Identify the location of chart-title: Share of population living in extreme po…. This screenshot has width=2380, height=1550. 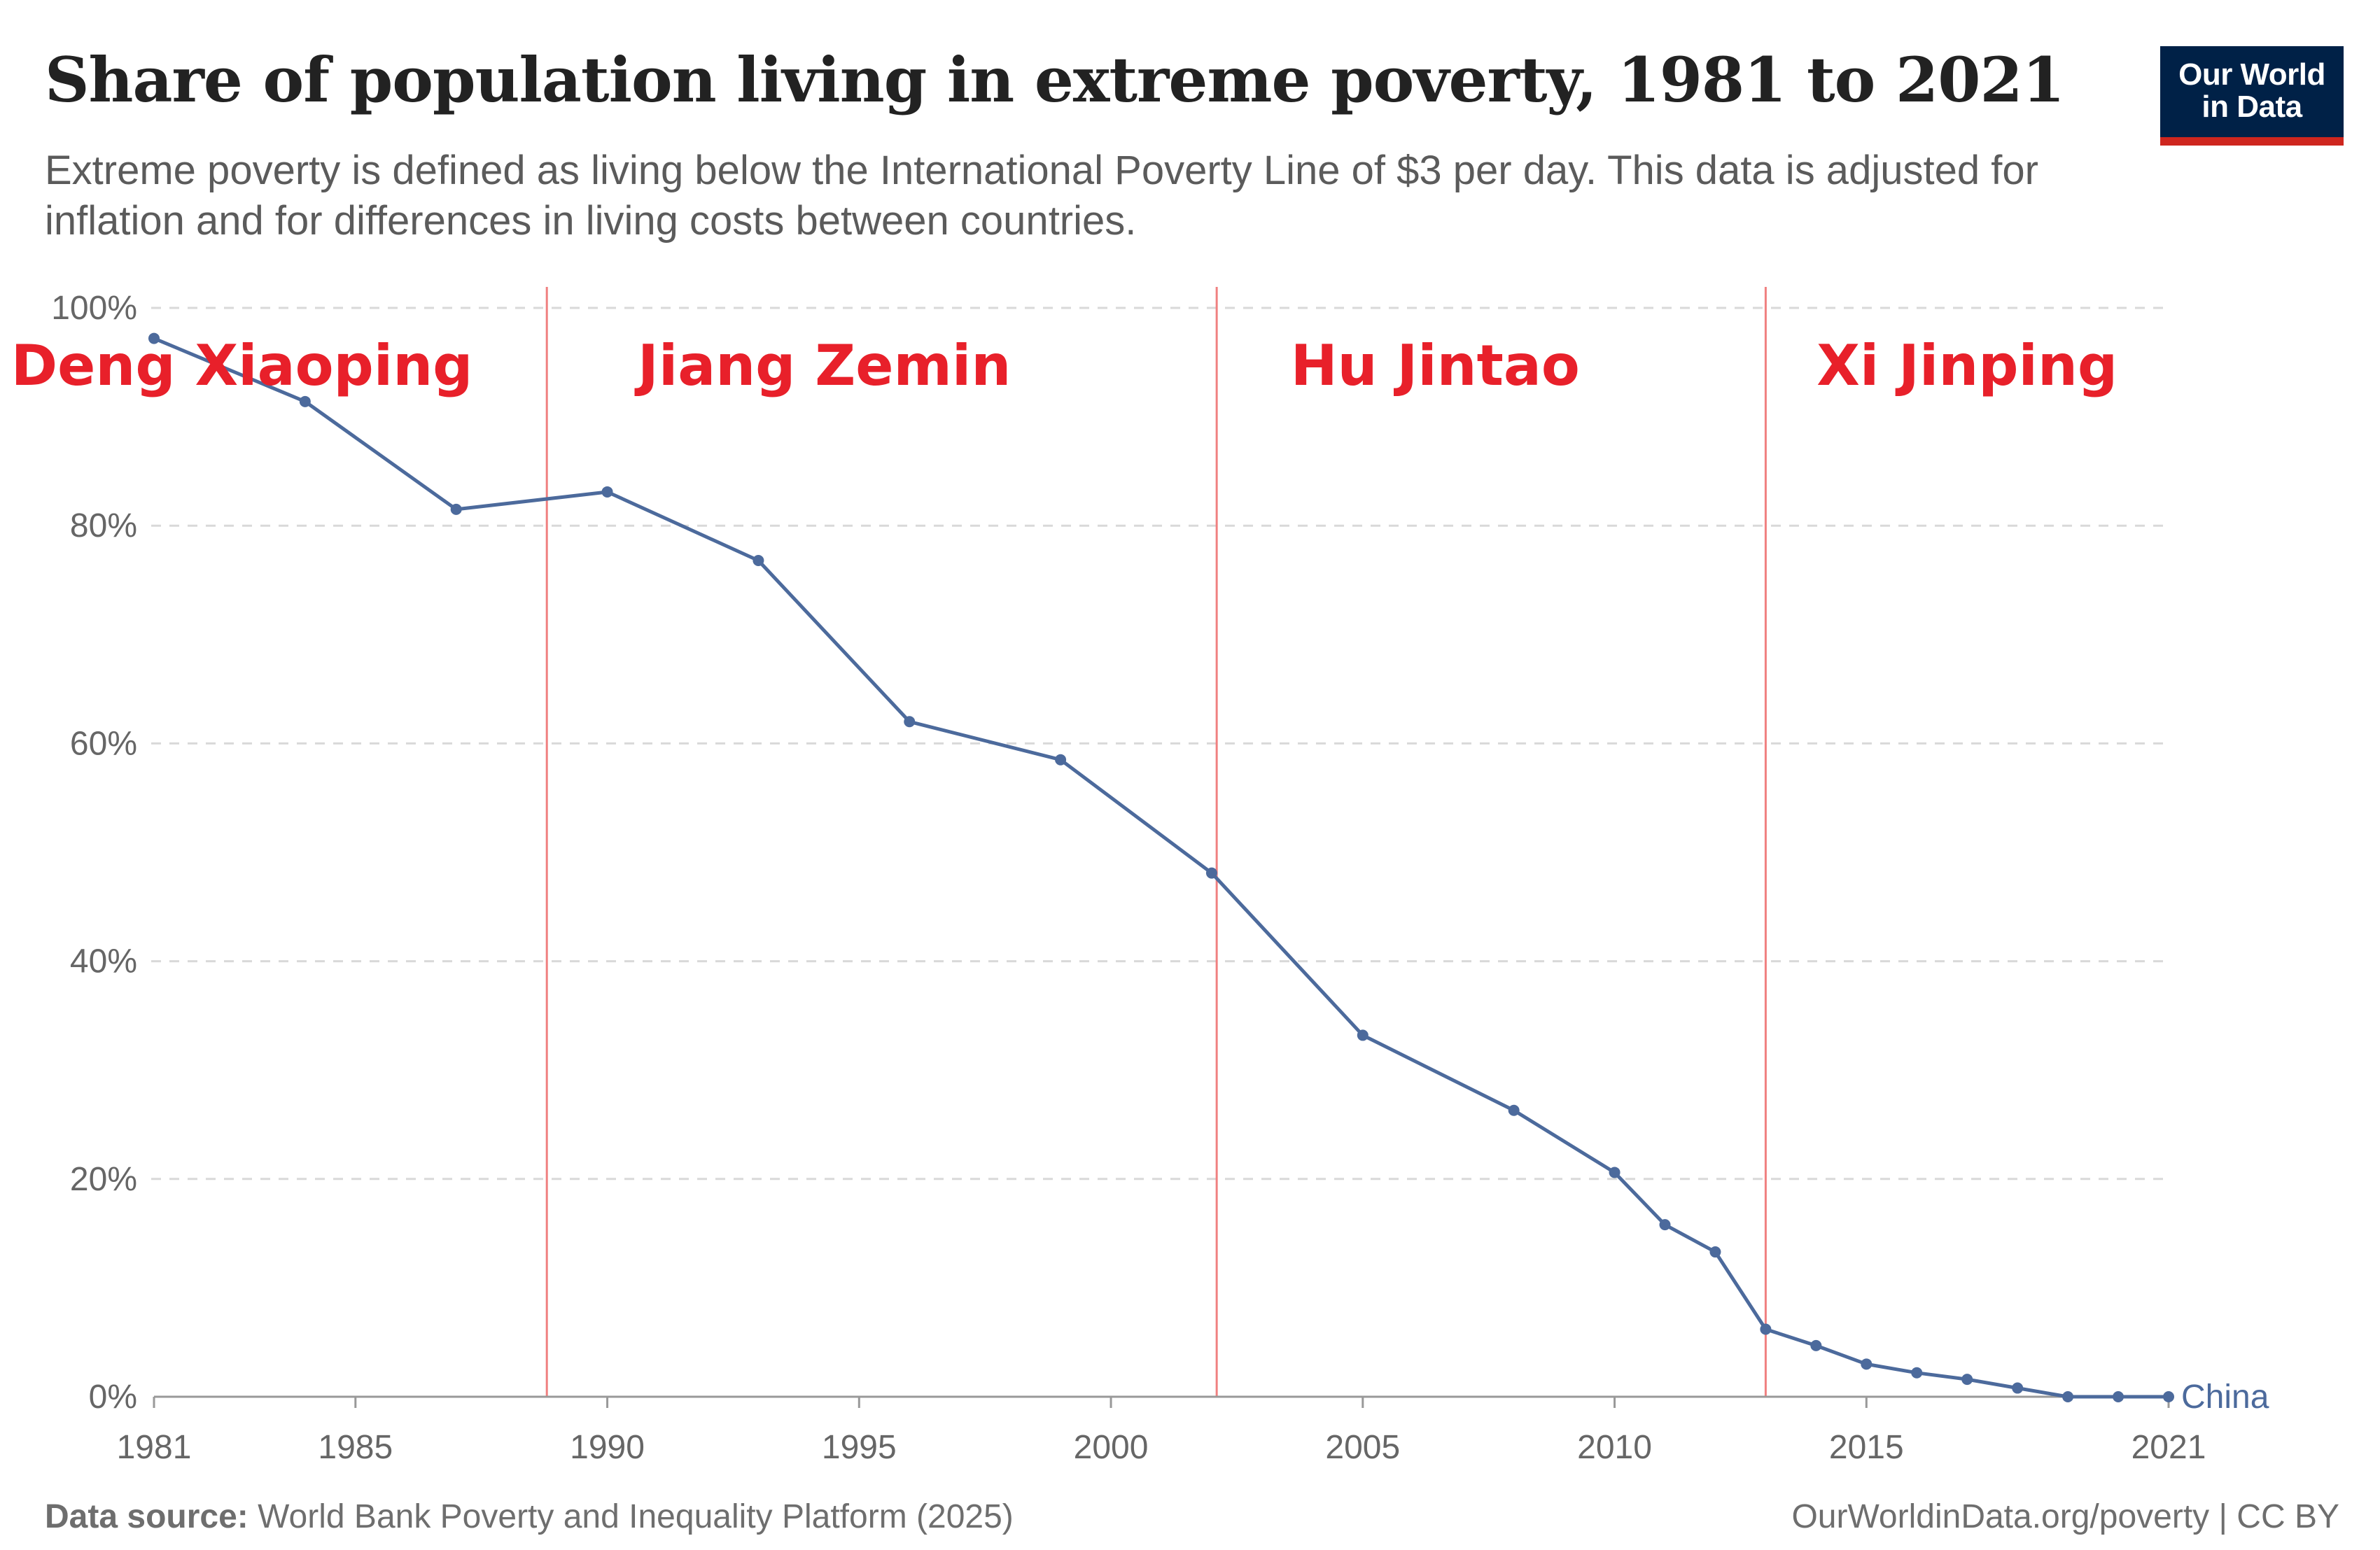
(1055, 79).